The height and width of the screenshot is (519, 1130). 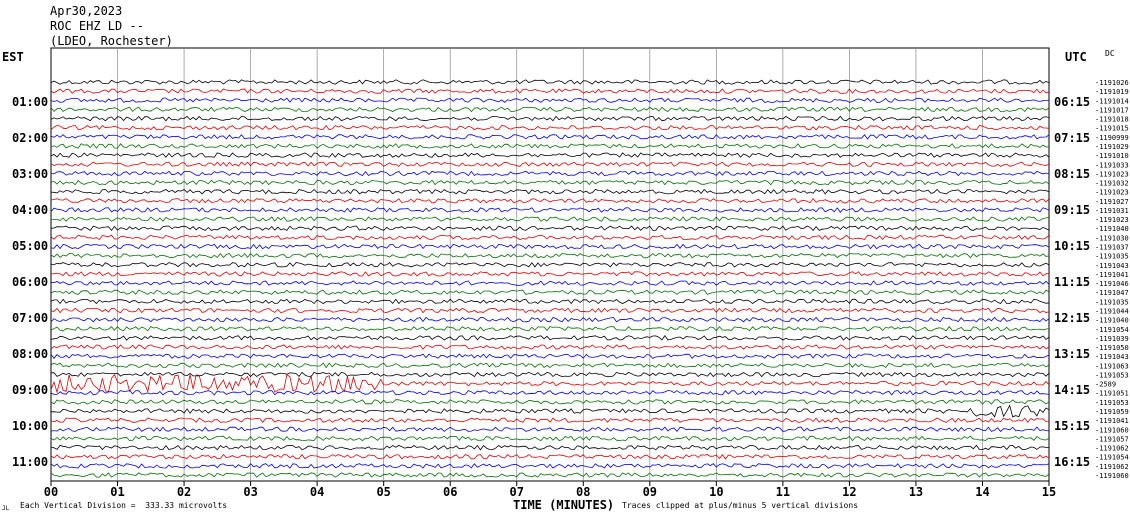 I want to click on est-hour-label: 03:00, so click(x=30, y=174).